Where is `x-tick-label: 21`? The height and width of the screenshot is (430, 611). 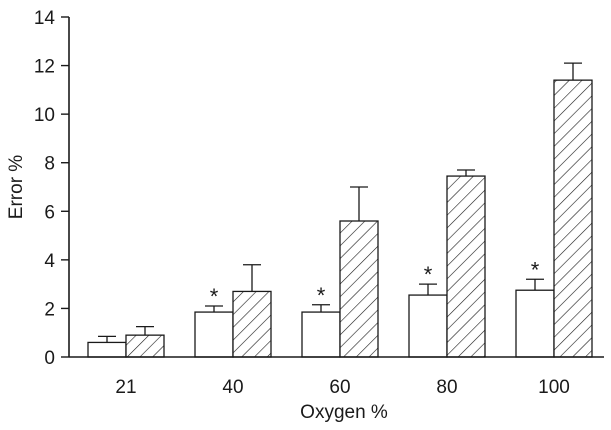 x-tick-label: 21 is located at coordinates (125, 387).